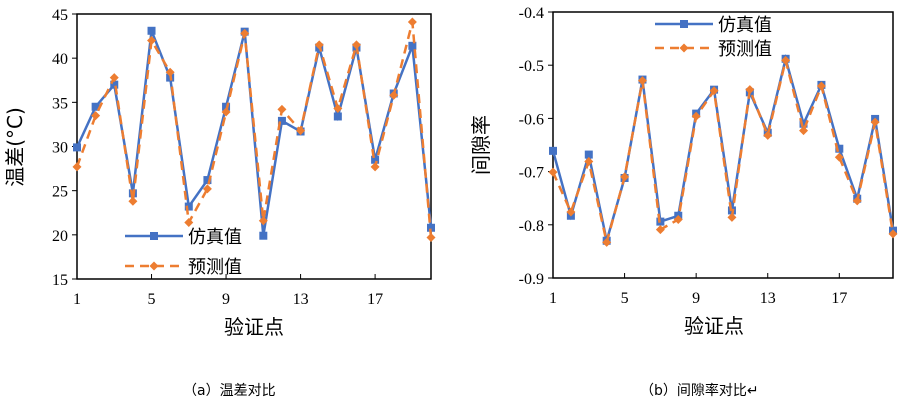  I want to click on caption-b: （b）间隙率对比↵, so click(699, 391).